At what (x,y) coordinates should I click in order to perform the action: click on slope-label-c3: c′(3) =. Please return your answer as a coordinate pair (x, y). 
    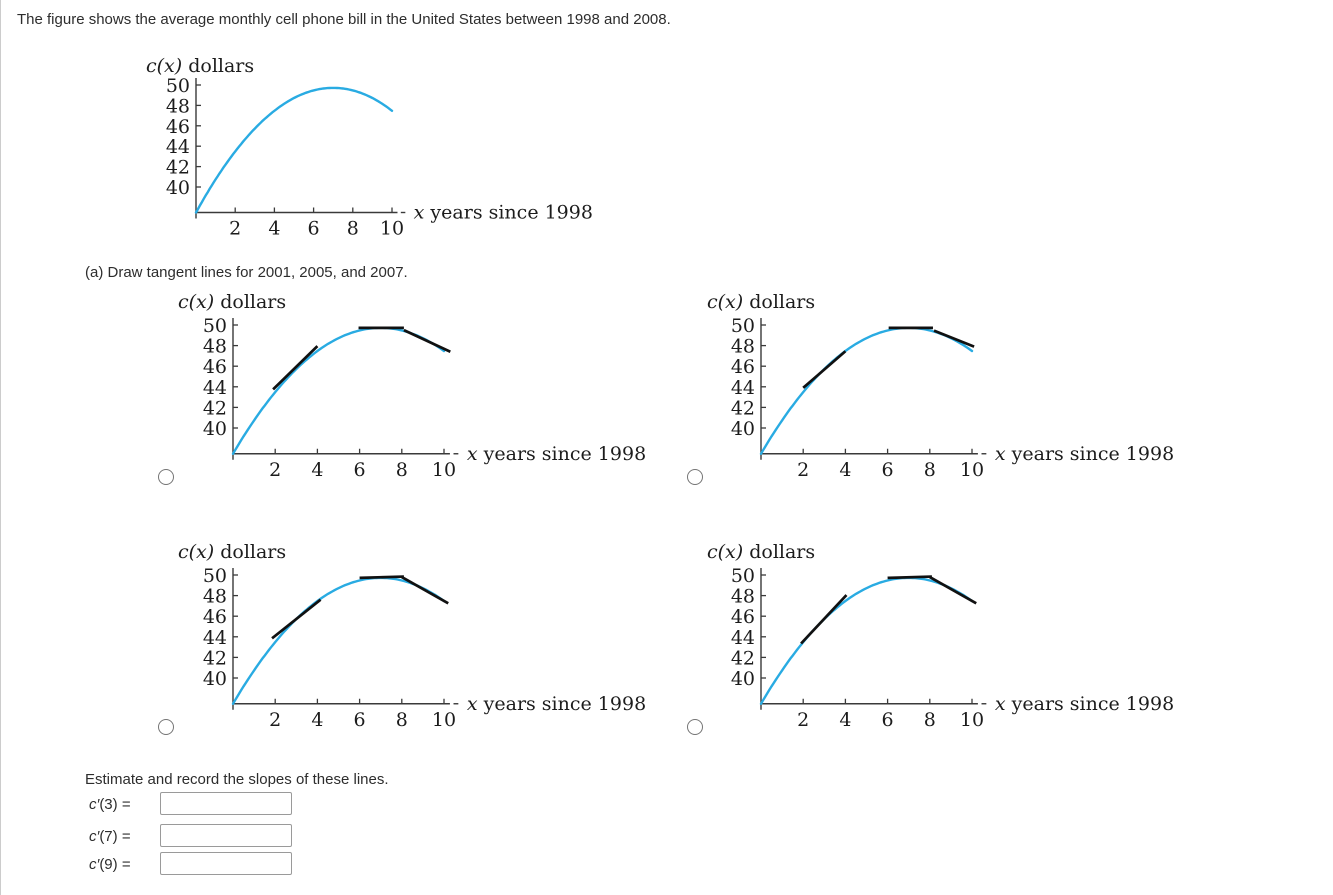
    Looking at the image, I should click on (110, 804).